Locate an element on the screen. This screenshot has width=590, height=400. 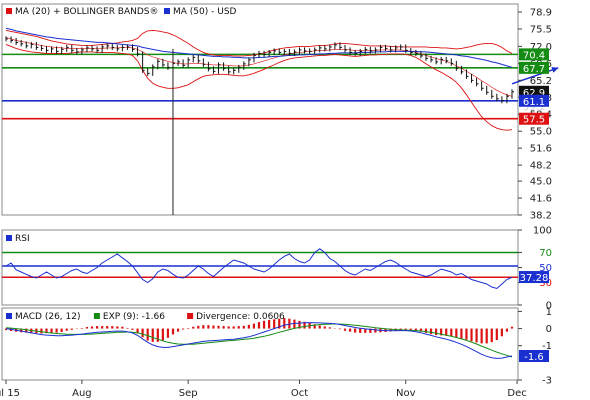
price-level-tags: 62.9 59.1 70.4 67.7 61.1 57.5 is located at coordinates (534, 87).